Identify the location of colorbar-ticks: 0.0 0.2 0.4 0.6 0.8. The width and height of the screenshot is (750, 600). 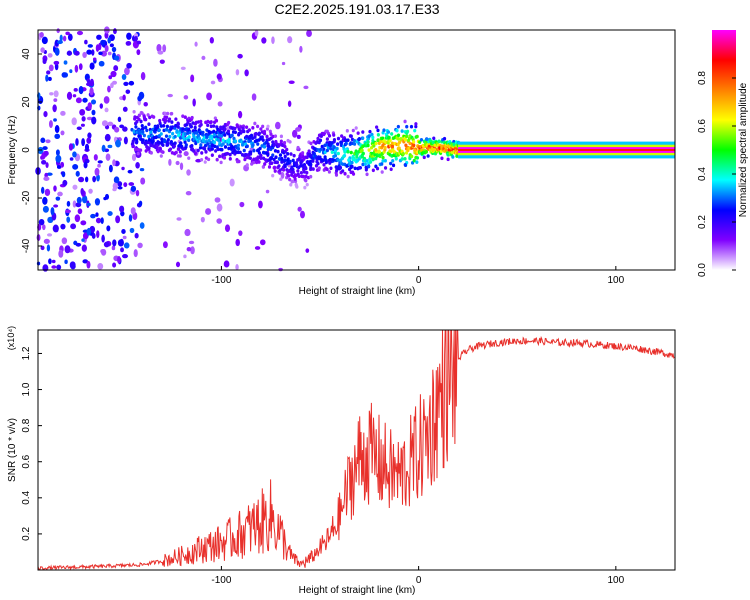
(716, 174).